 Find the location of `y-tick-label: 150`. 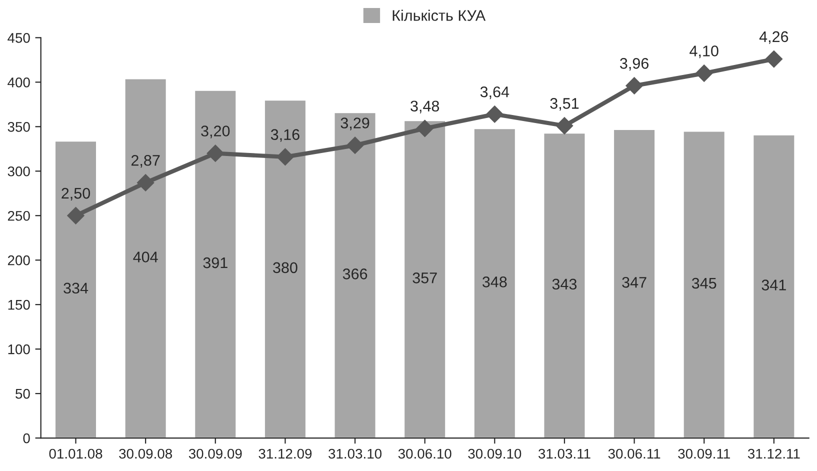

y-tick-label: 150 is located at coordinates (19, 305).